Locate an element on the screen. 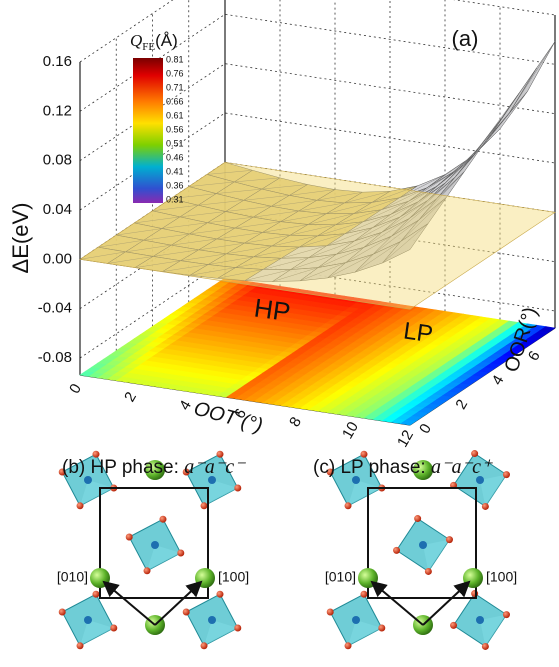  panel-title: (c) LP phase: a⁻a⁻c⁺ is located at coordinates (403, 467).